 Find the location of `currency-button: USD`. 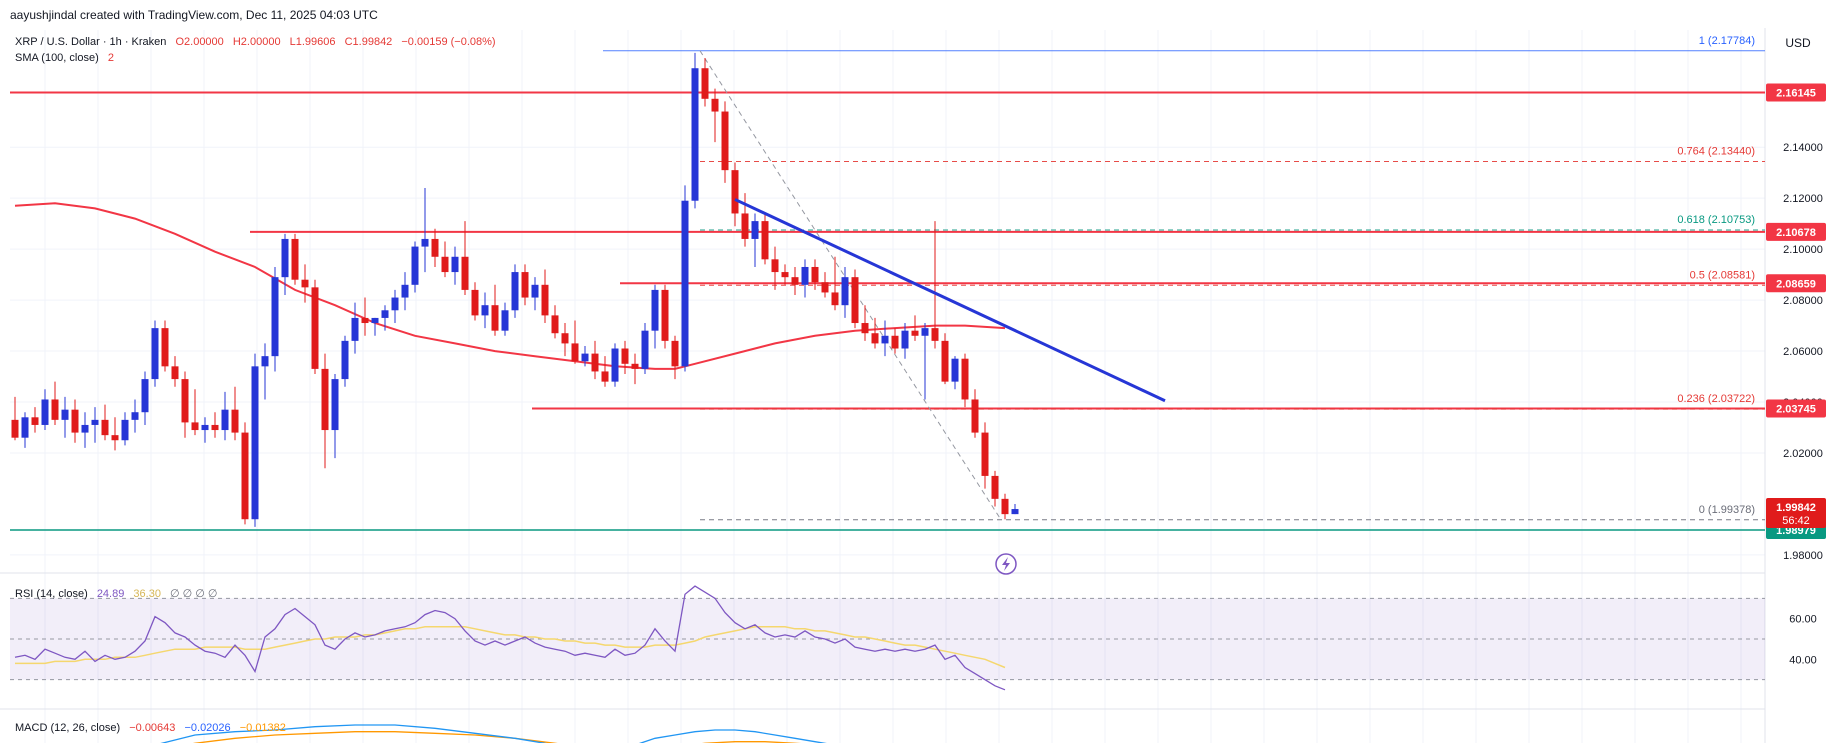

currency-button: USD is located at coordinates (1798, 43).